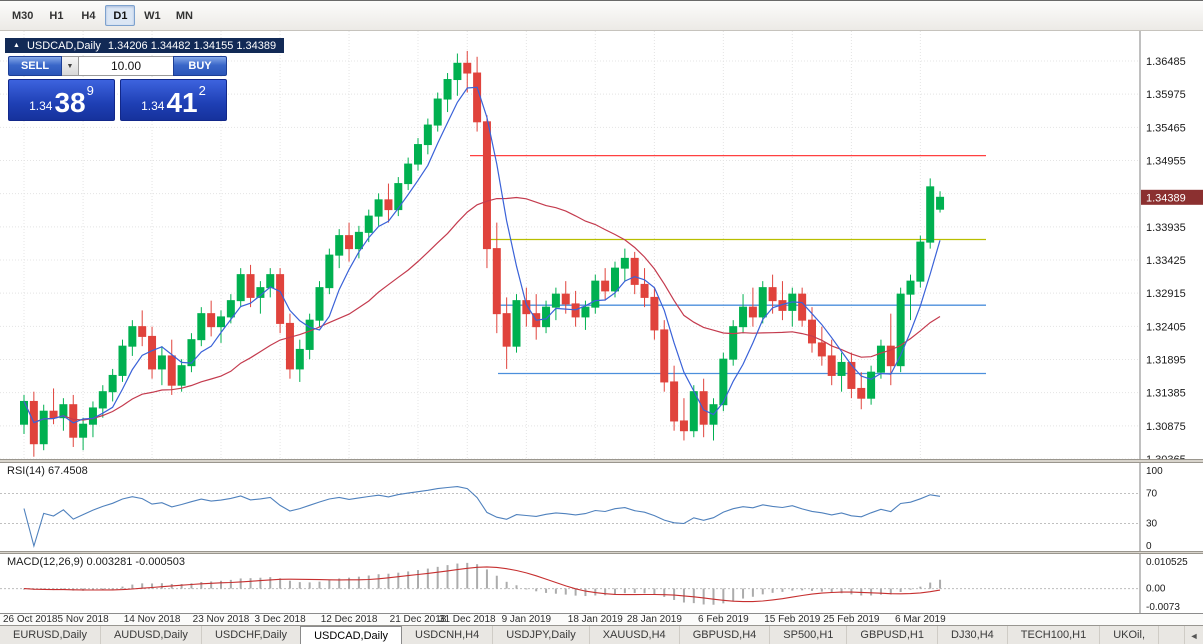 The height and width of the screenshot is (644, 1203). Describe the element at coordinates (725, 635) in the screenshot. I see `tab-gbpusd-h4: GBPUSD,H4` at that location.